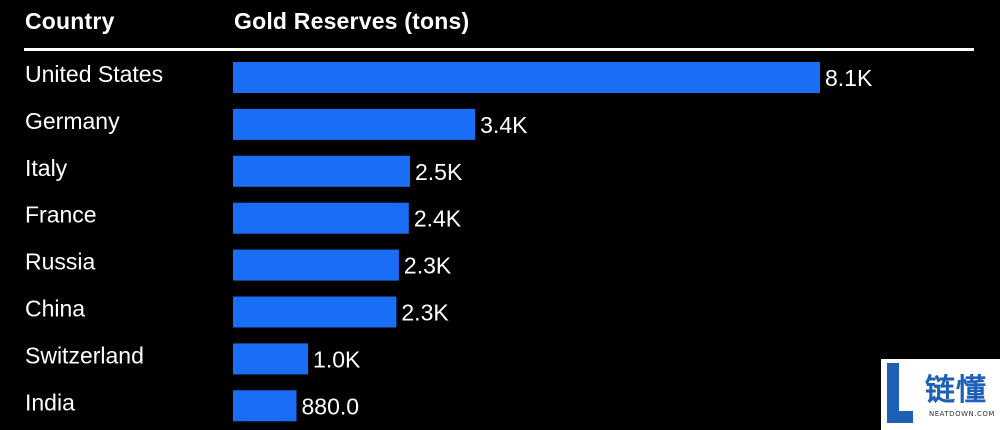  I want to click on header-divider, so click(499, 49).